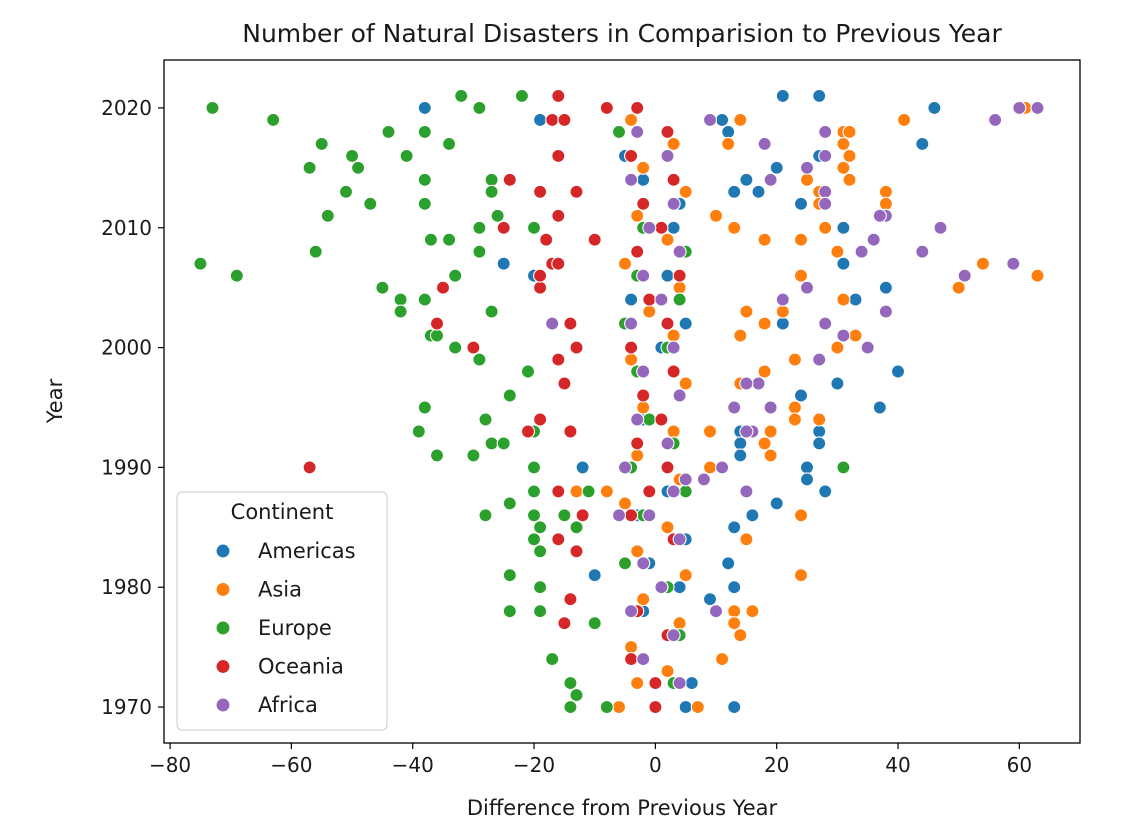 This screenshot has width=1140, height=832. Describe the element at coordinates (223, 666) in the screenshot. I see `legend-marker-oceania` at that location.